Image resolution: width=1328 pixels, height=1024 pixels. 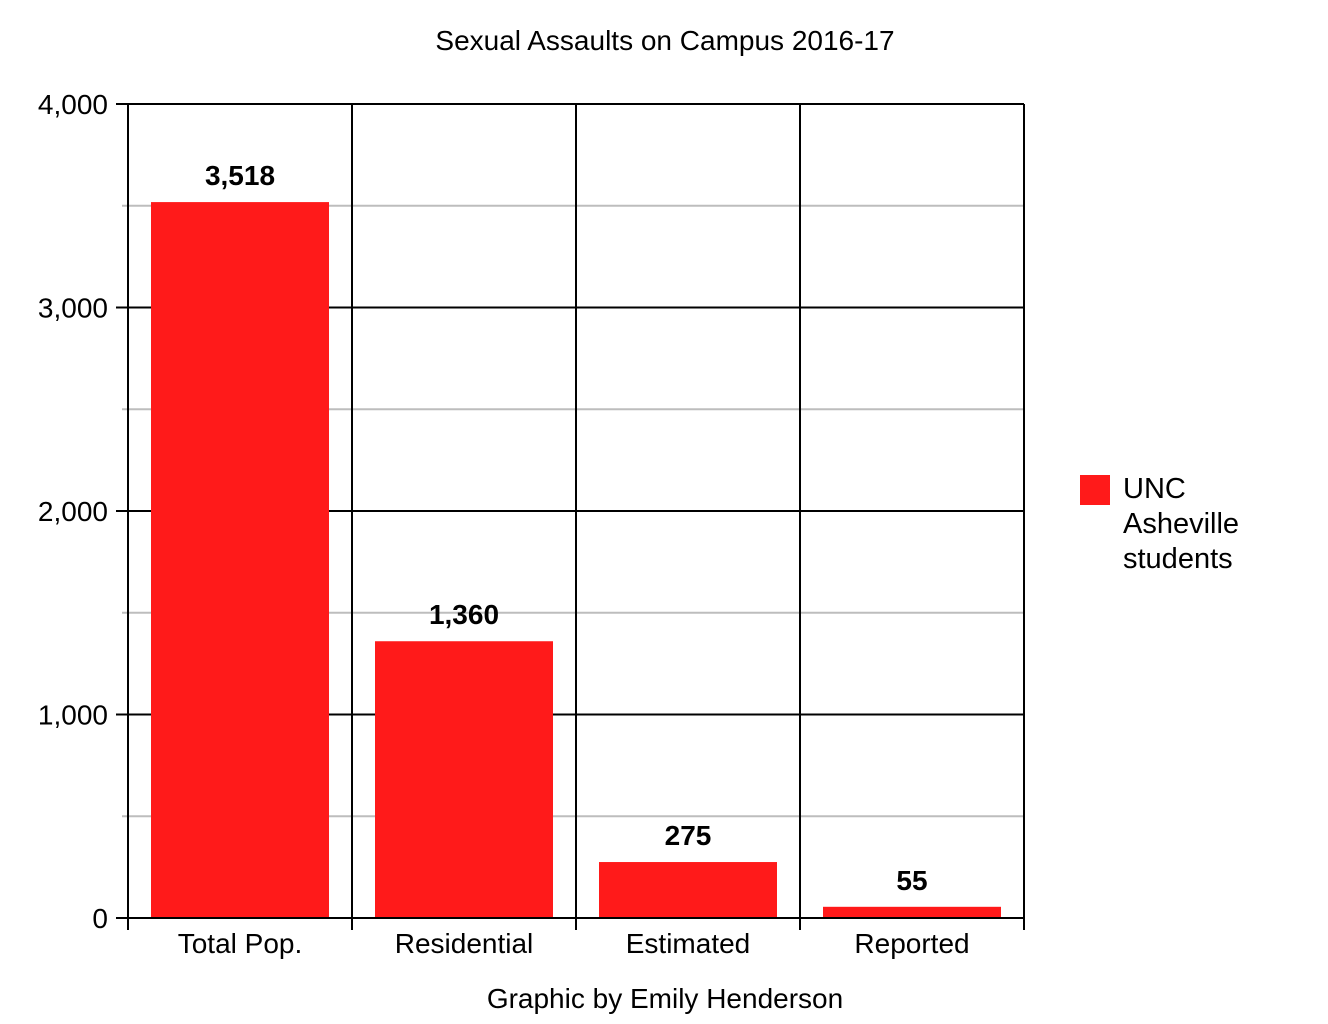 What do you see at coordinates (1095, 490) in the screenshot?
I see `legend-swatch` at bounding box center [1095, 490].